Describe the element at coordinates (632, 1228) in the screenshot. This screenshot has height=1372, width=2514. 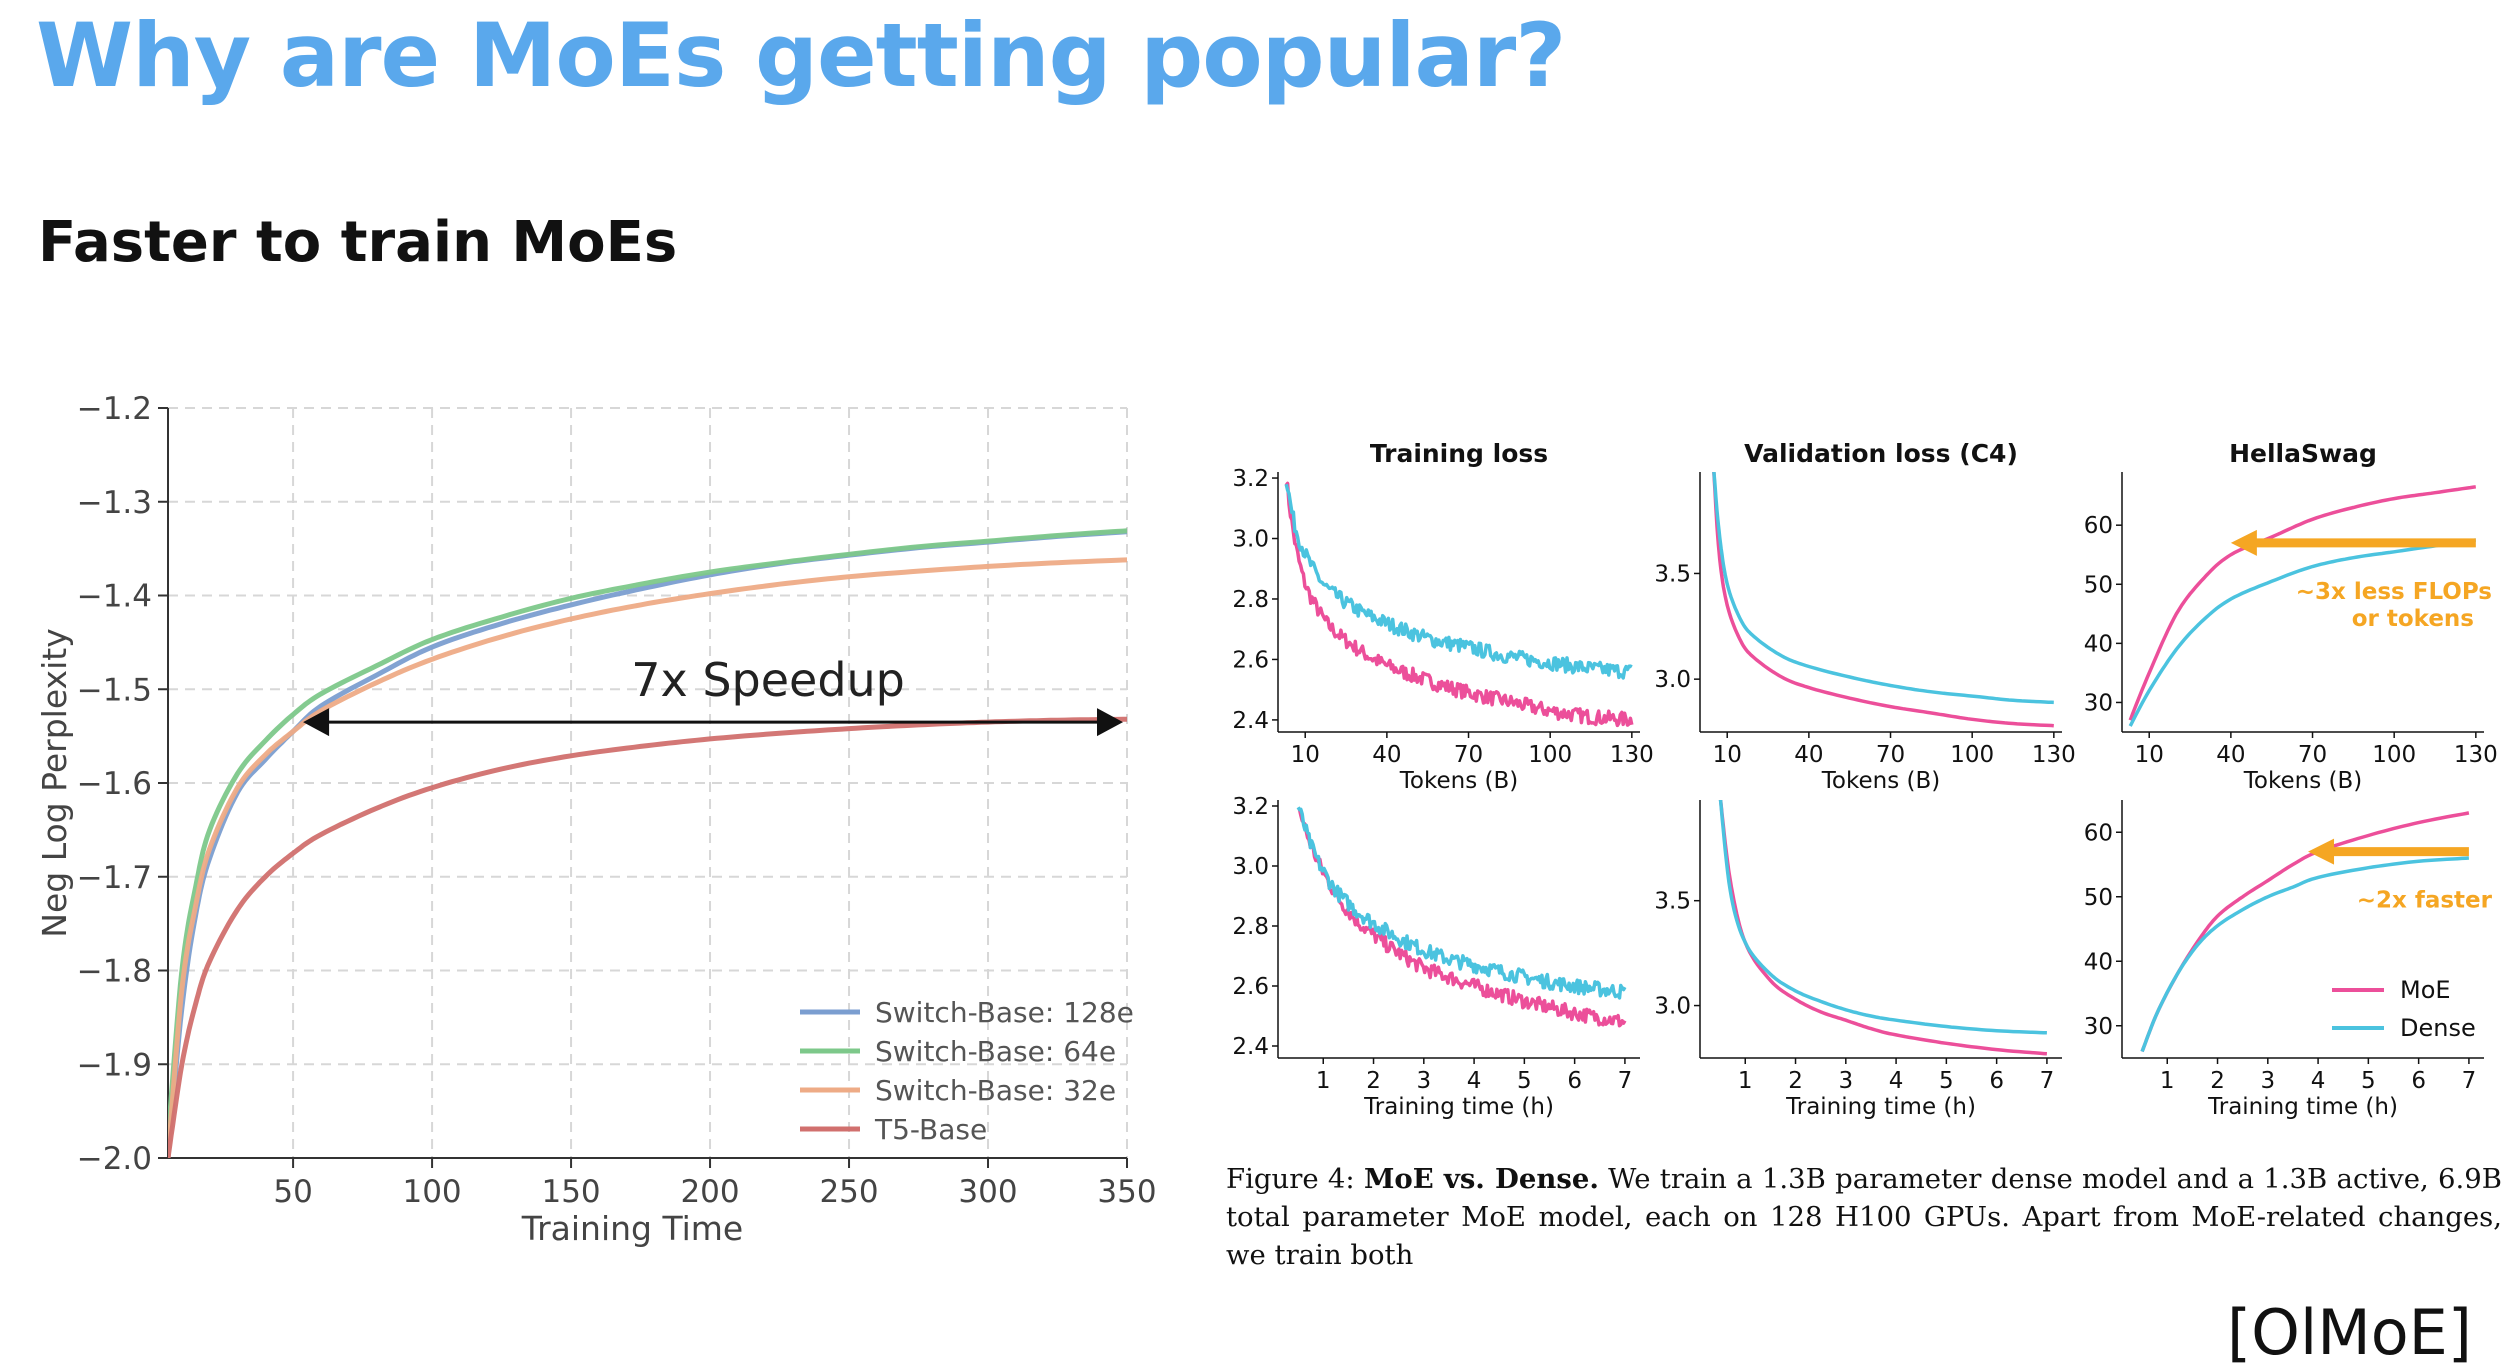
I see `x-axis-label: Training Time` at that location.